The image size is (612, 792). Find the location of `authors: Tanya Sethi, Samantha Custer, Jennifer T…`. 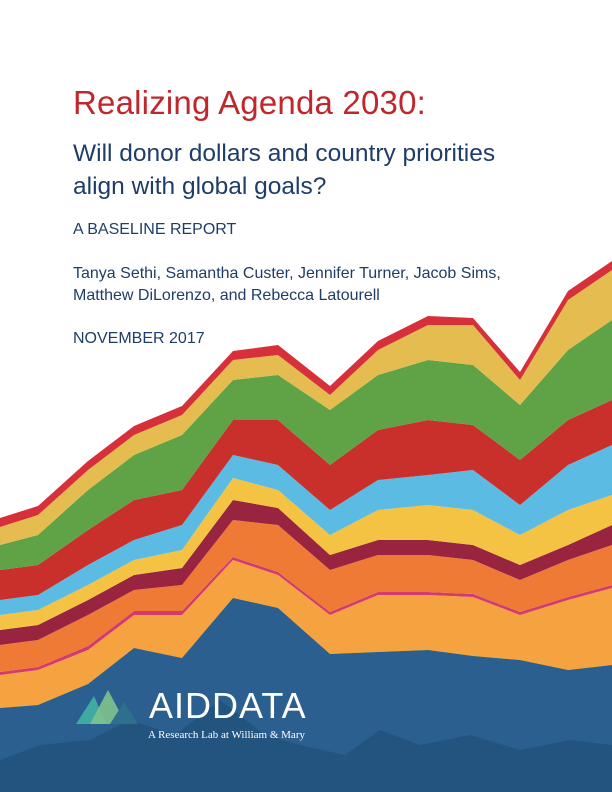

authors: Tanya Sethi, Samantha Custer, Jennifer T… is located at coordinates (287, 284).